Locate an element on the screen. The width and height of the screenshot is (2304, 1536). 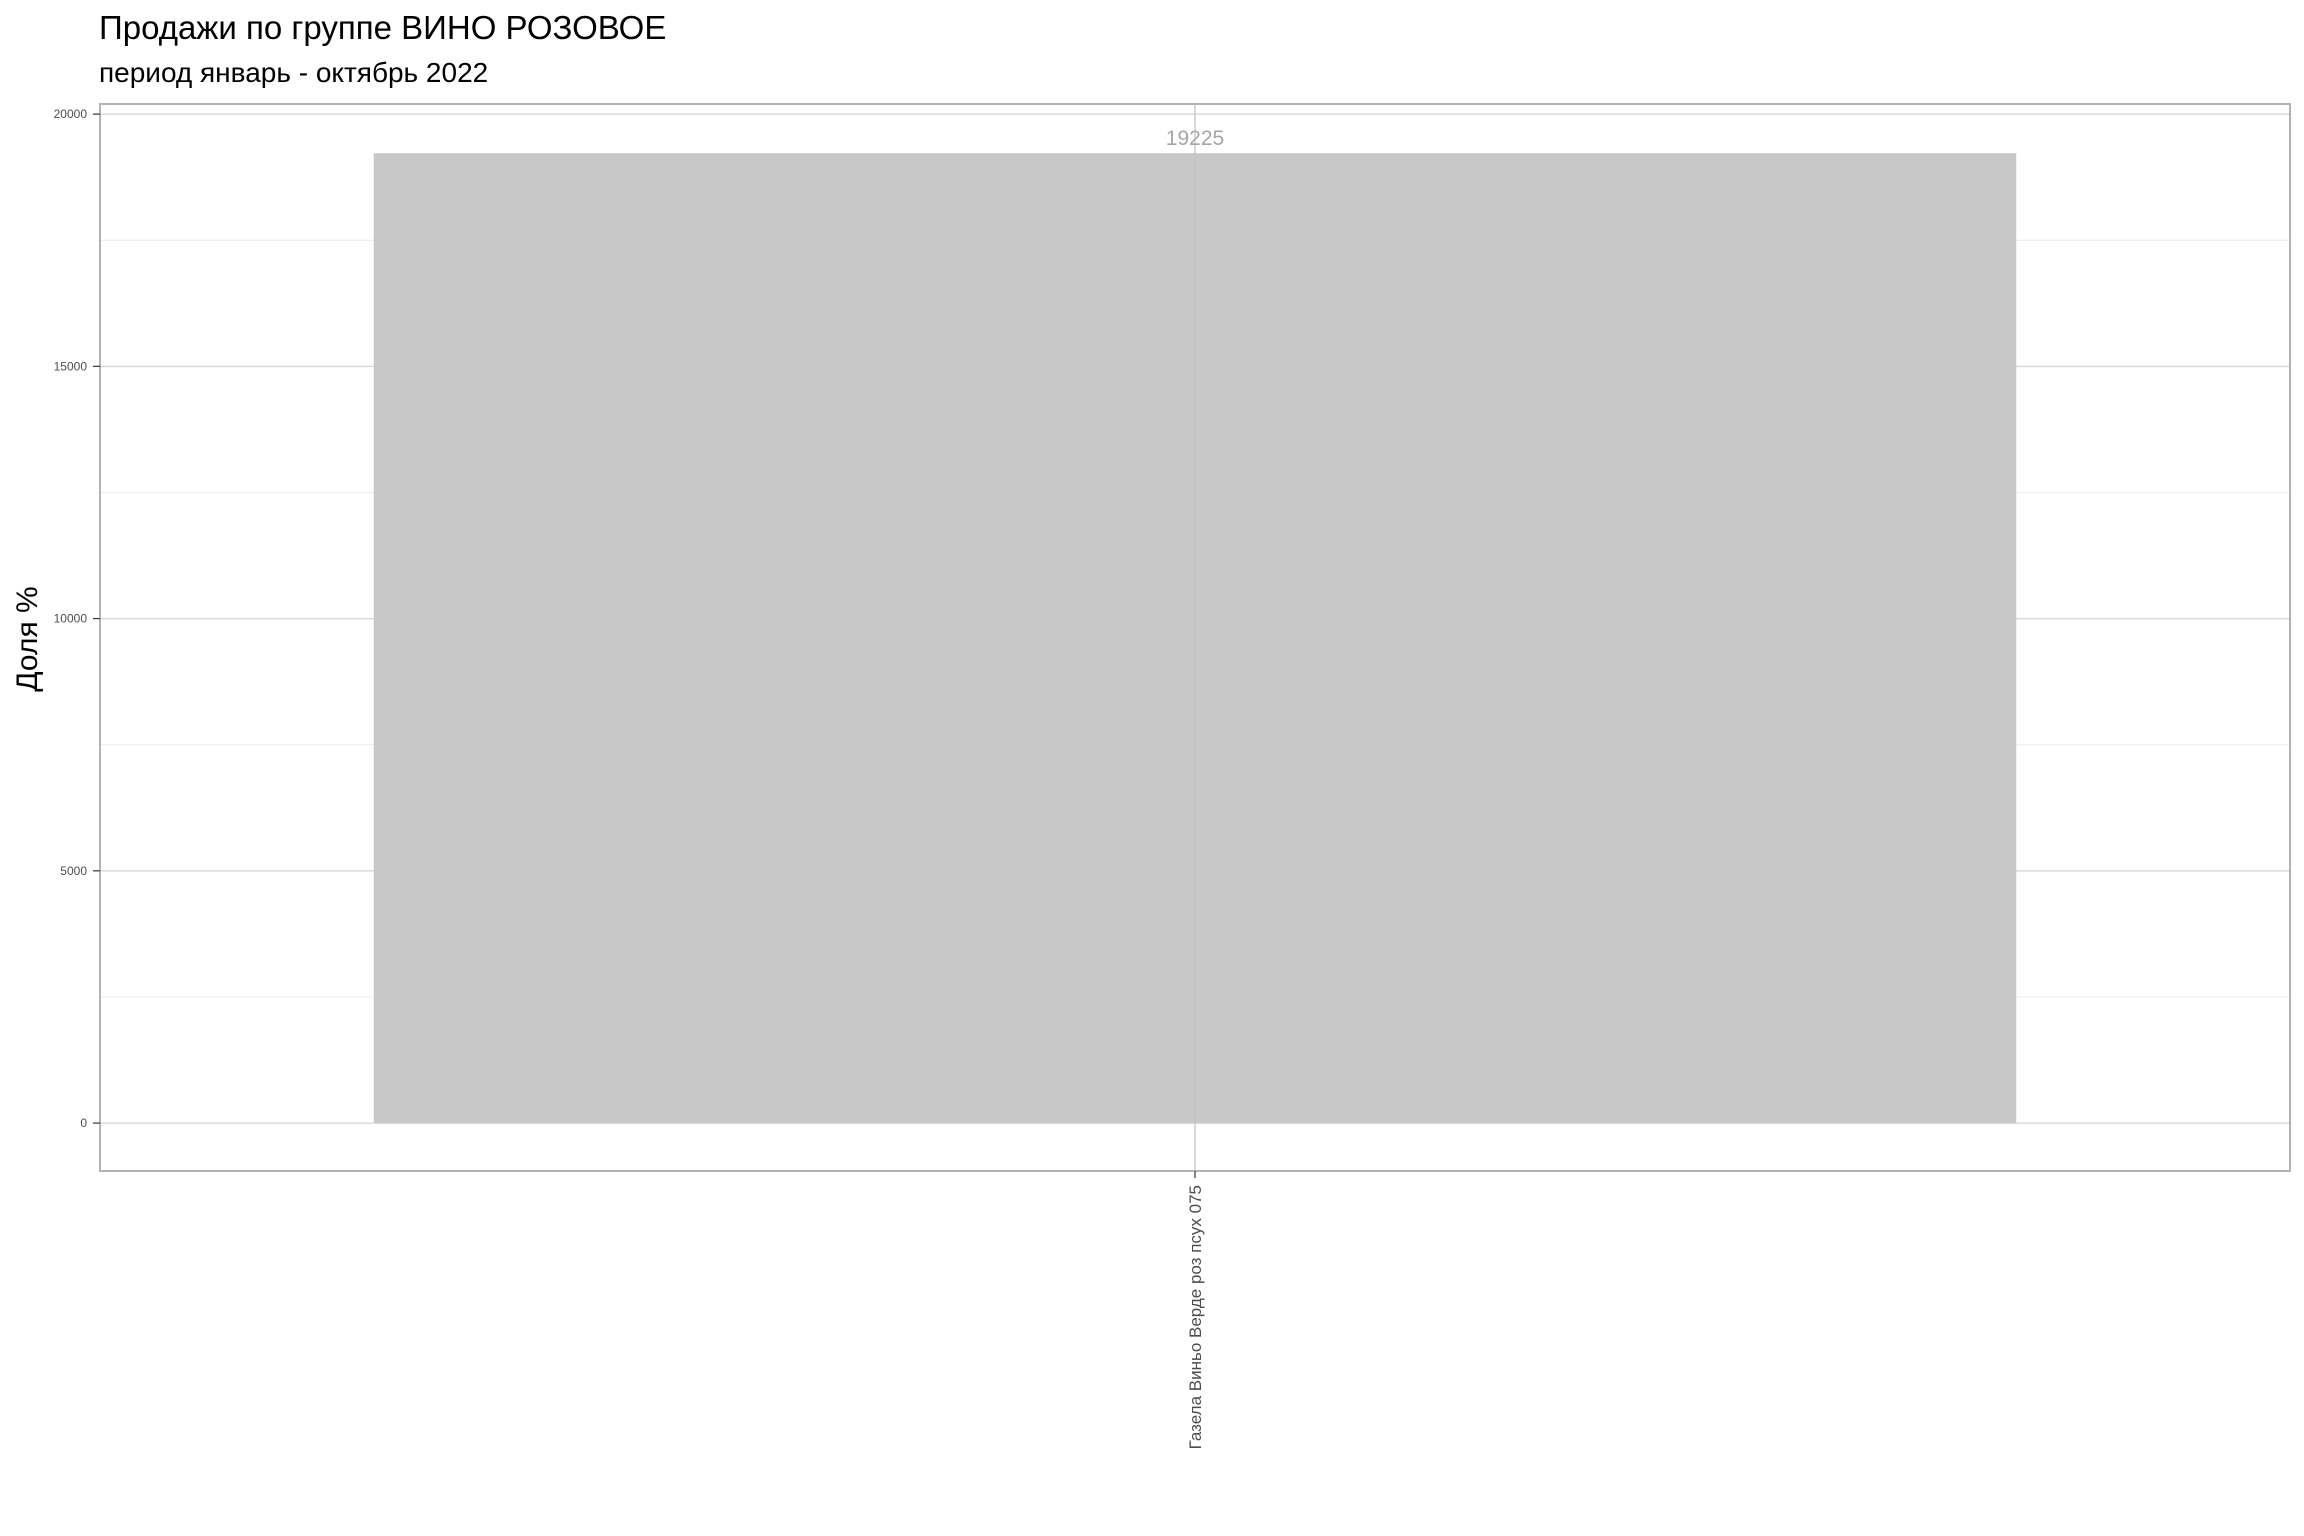
y-tick-label: 15000 is located at coordinates (71, 366).